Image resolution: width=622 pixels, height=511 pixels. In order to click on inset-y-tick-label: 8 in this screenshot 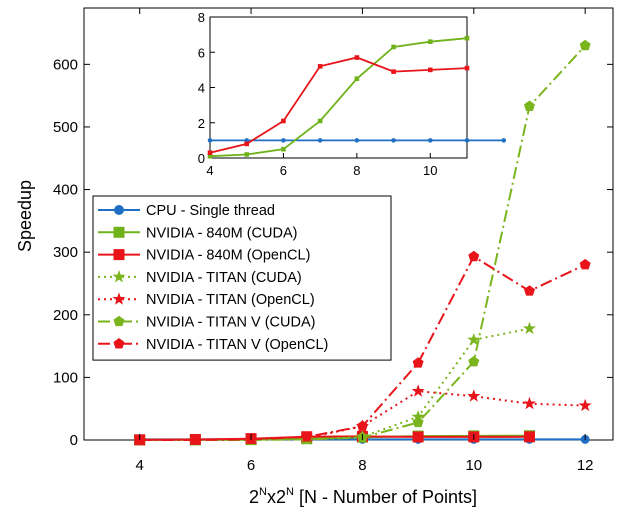, I will do `click(201, 17)`.